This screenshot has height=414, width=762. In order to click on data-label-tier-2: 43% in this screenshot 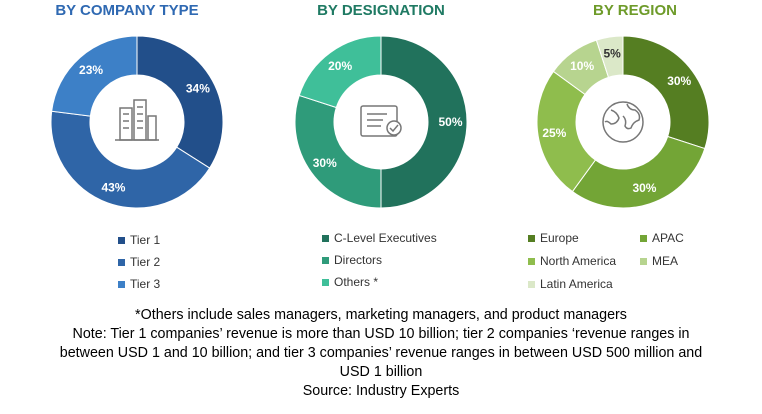, I will do `click(113, 187)`.